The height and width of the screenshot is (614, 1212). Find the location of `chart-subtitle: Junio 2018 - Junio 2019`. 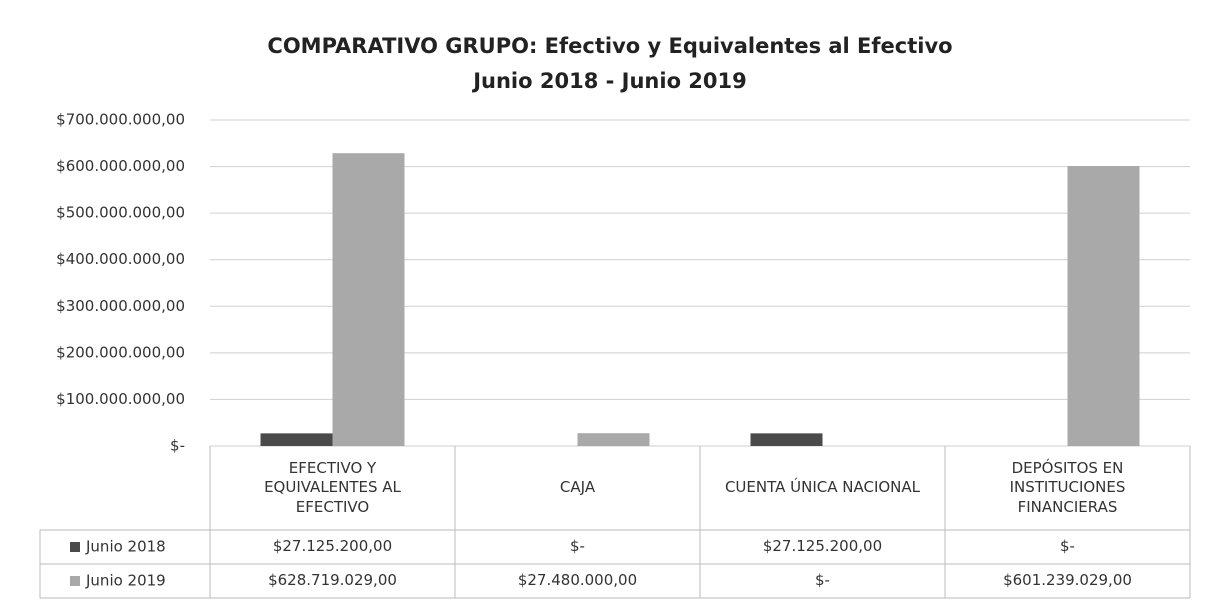

chart-subtitle: Junio 2018 - Junio 2019 is located at coordinates (609, 81).